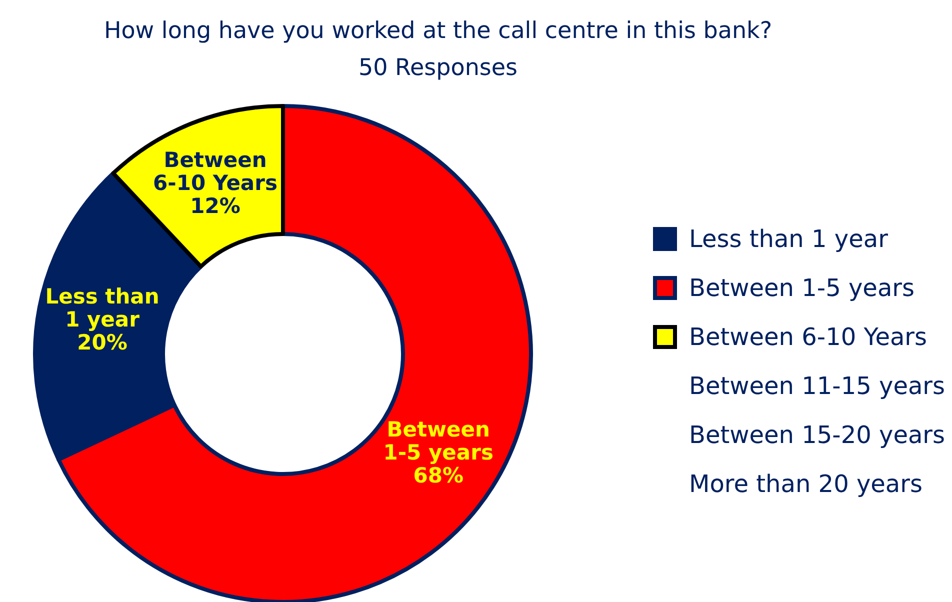 The image size is (952, 602). Describe the element at coordinates (802, 288) in the screenshot. I see `legend-label: Between 1-5 years` at that location.